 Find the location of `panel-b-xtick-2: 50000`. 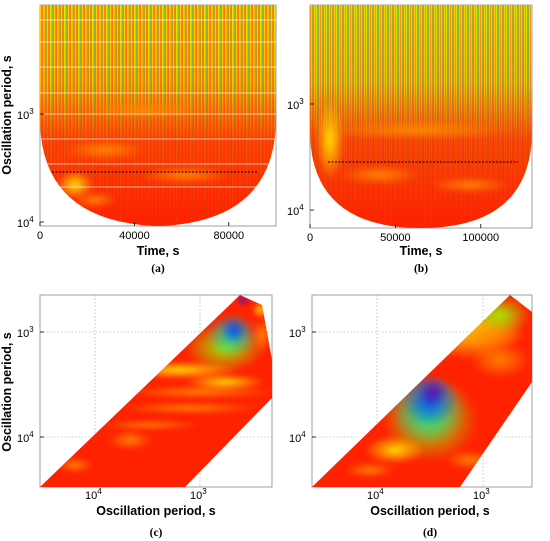

panel-b-xtick-2: 50000 is located at coordinates (395, 238).